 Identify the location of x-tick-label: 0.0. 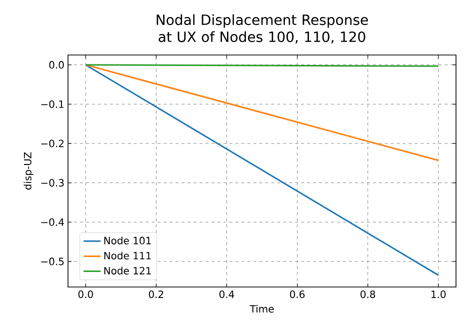
(85, 294).